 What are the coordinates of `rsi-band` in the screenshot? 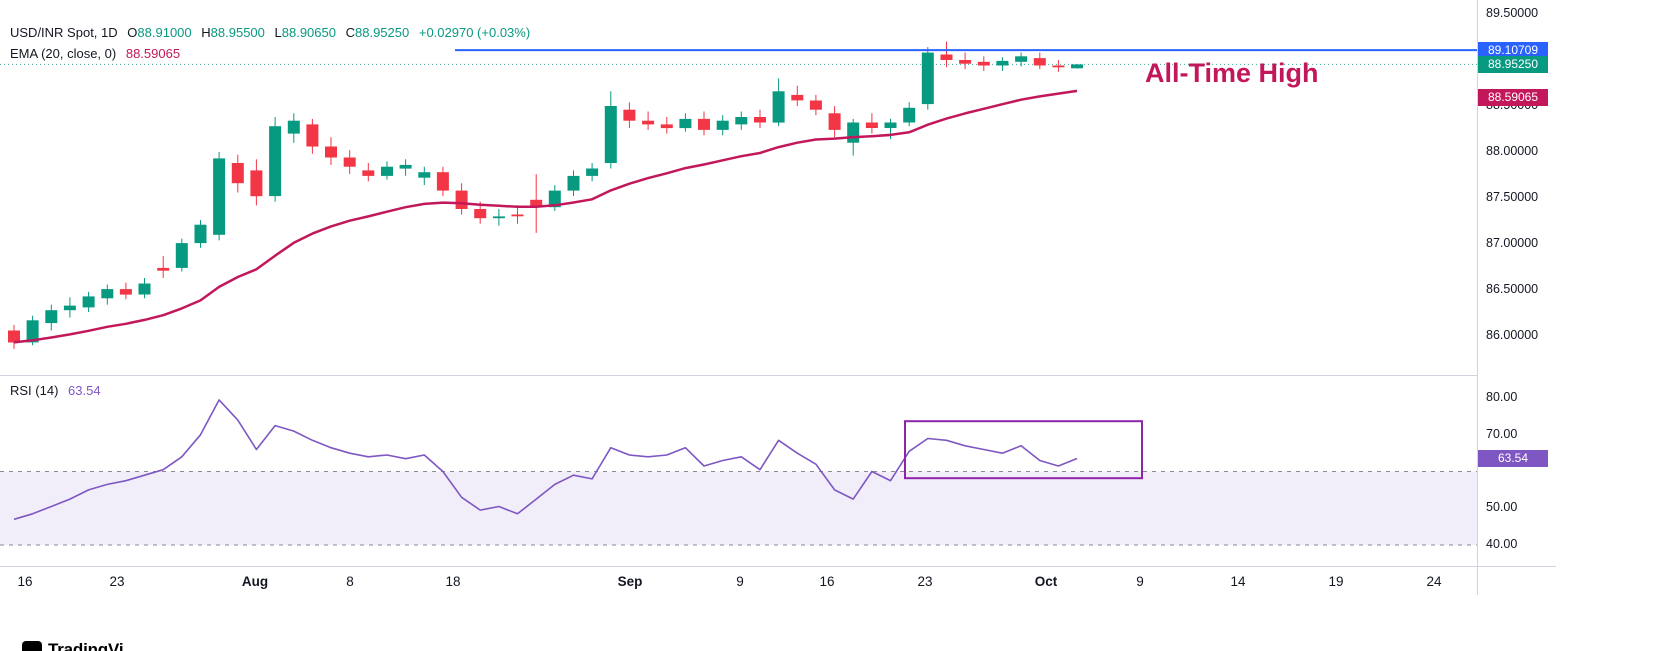 It's located at (738, 508).